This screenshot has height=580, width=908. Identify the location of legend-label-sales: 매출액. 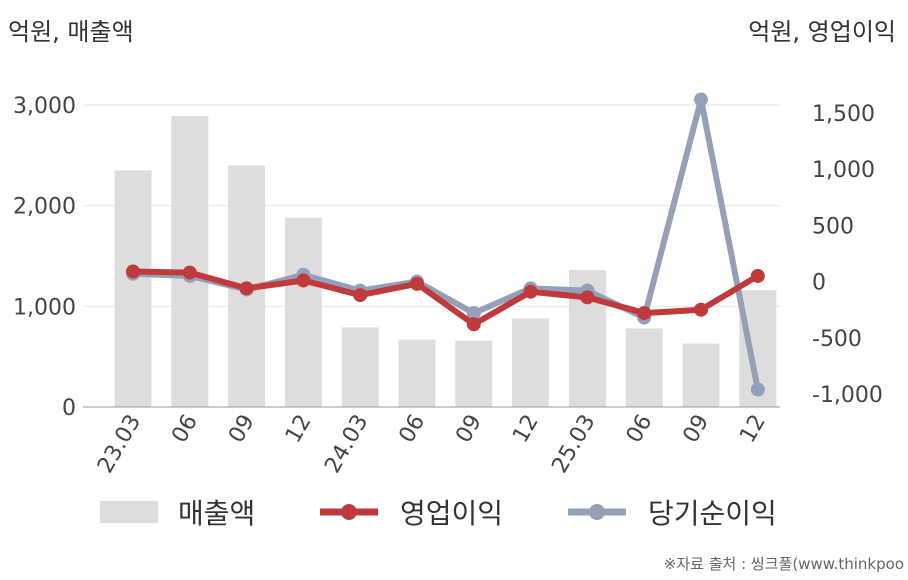
(217, 513).